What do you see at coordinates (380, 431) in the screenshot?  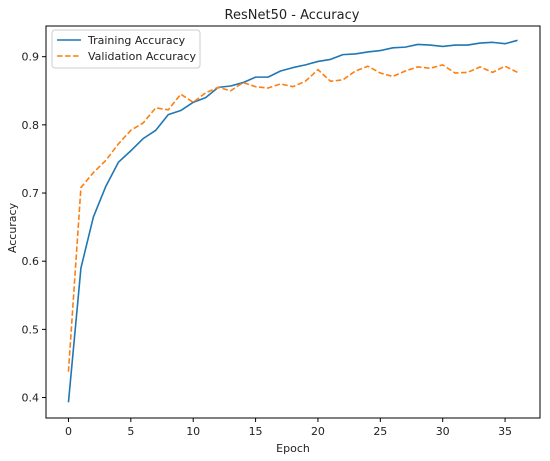 I see `x-tick-label: 25` at bounding box center [380, 431].